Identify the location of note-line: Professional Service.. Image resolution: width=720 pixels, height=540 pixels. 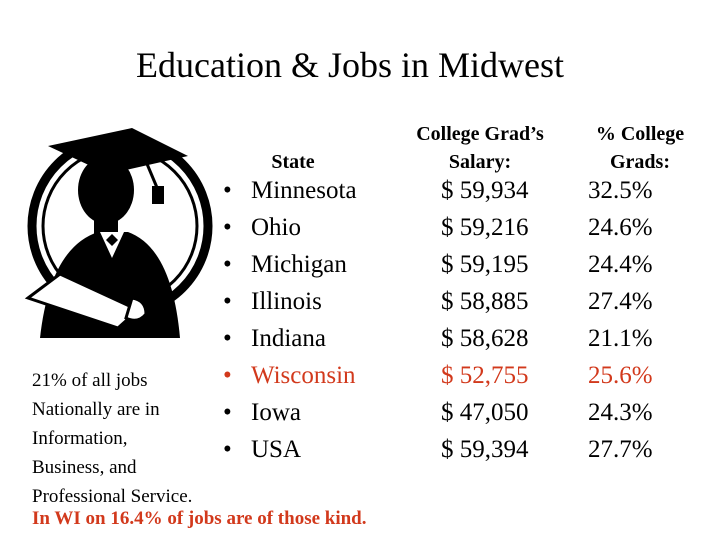
(112, 496).